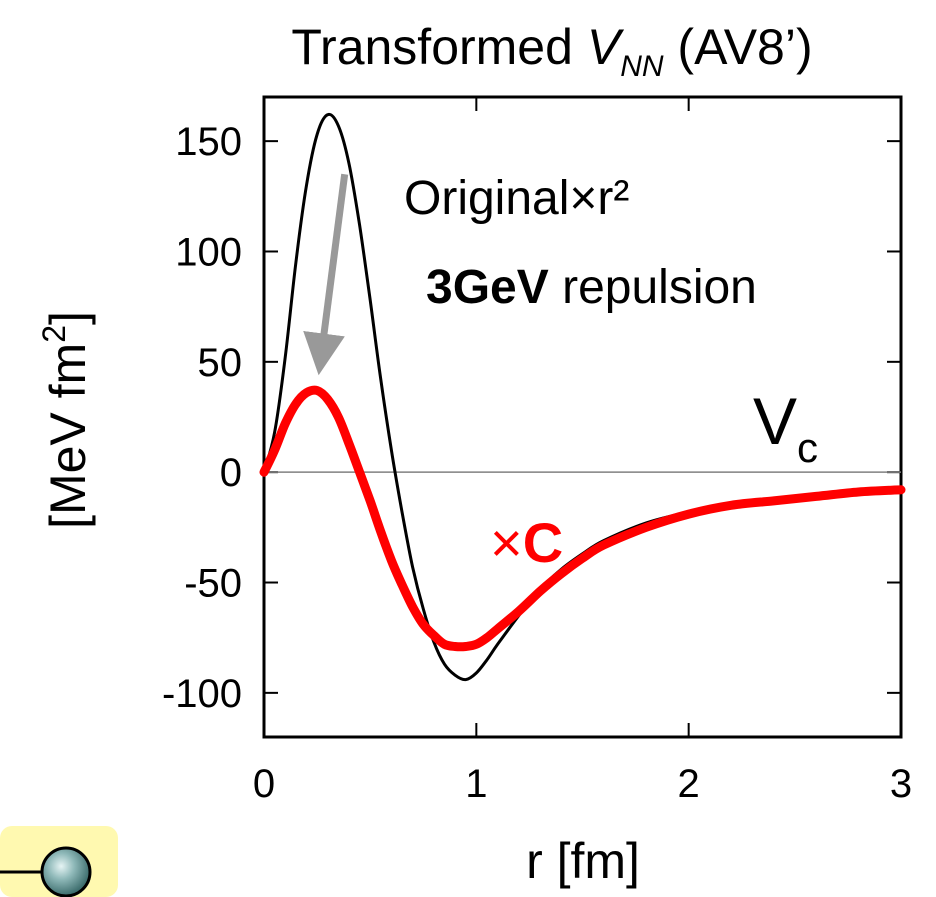 The height and width of the screenshot is (897, 936). I want to click on y-tick-label: 150, so click(208, 142).